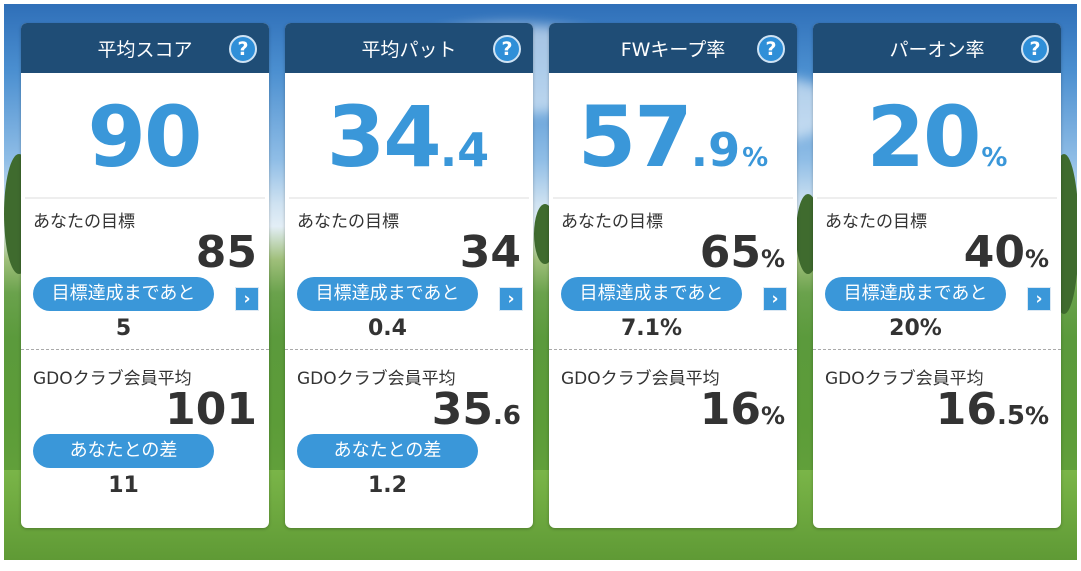 This screenshot has width=1081, height=571. What do you see at coordinates (226, 252) in the screenshot?
I see `goal-value-integer: 85` at bounding box center [226, 252].